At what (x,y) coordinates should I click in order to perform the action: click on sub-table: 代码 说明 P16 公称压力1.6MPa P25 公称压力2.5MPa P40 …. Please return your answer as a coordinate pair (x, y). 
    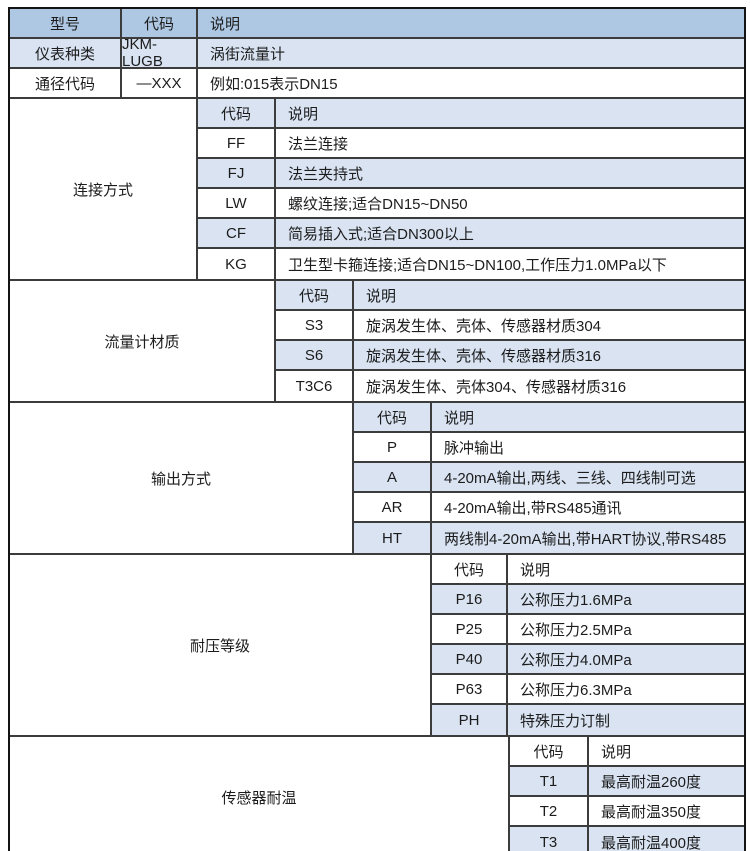
    Looking at the image, I should click on (588, 645).